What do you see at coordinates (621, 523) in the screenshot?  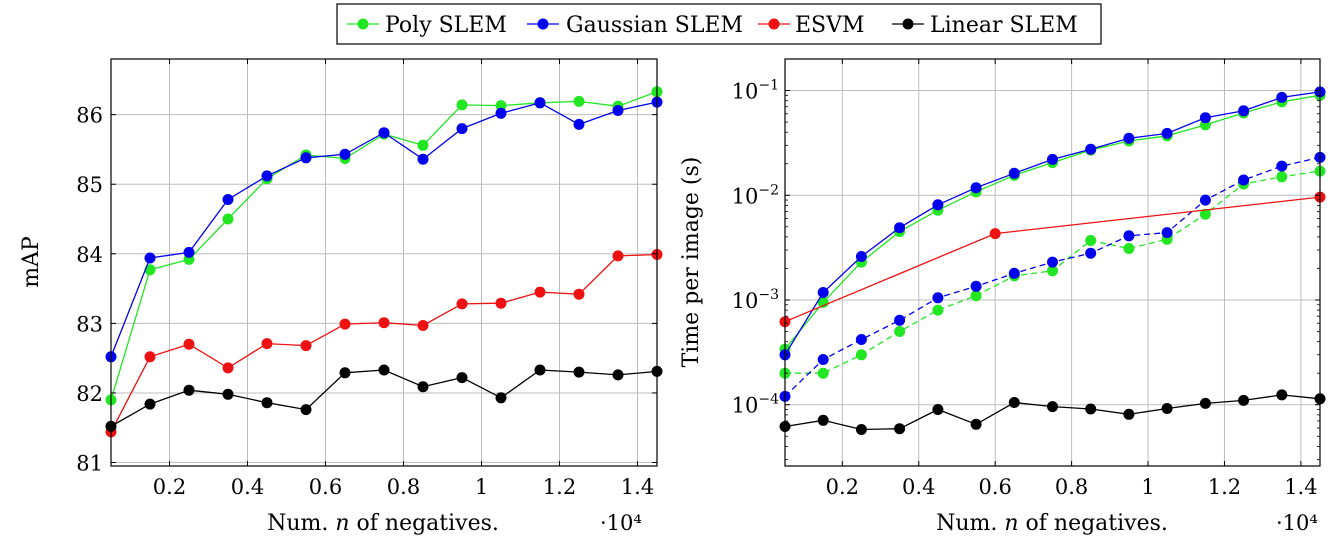 I see `x-axis-multiplier: ·10⁴` at bounding box center [621, 523].